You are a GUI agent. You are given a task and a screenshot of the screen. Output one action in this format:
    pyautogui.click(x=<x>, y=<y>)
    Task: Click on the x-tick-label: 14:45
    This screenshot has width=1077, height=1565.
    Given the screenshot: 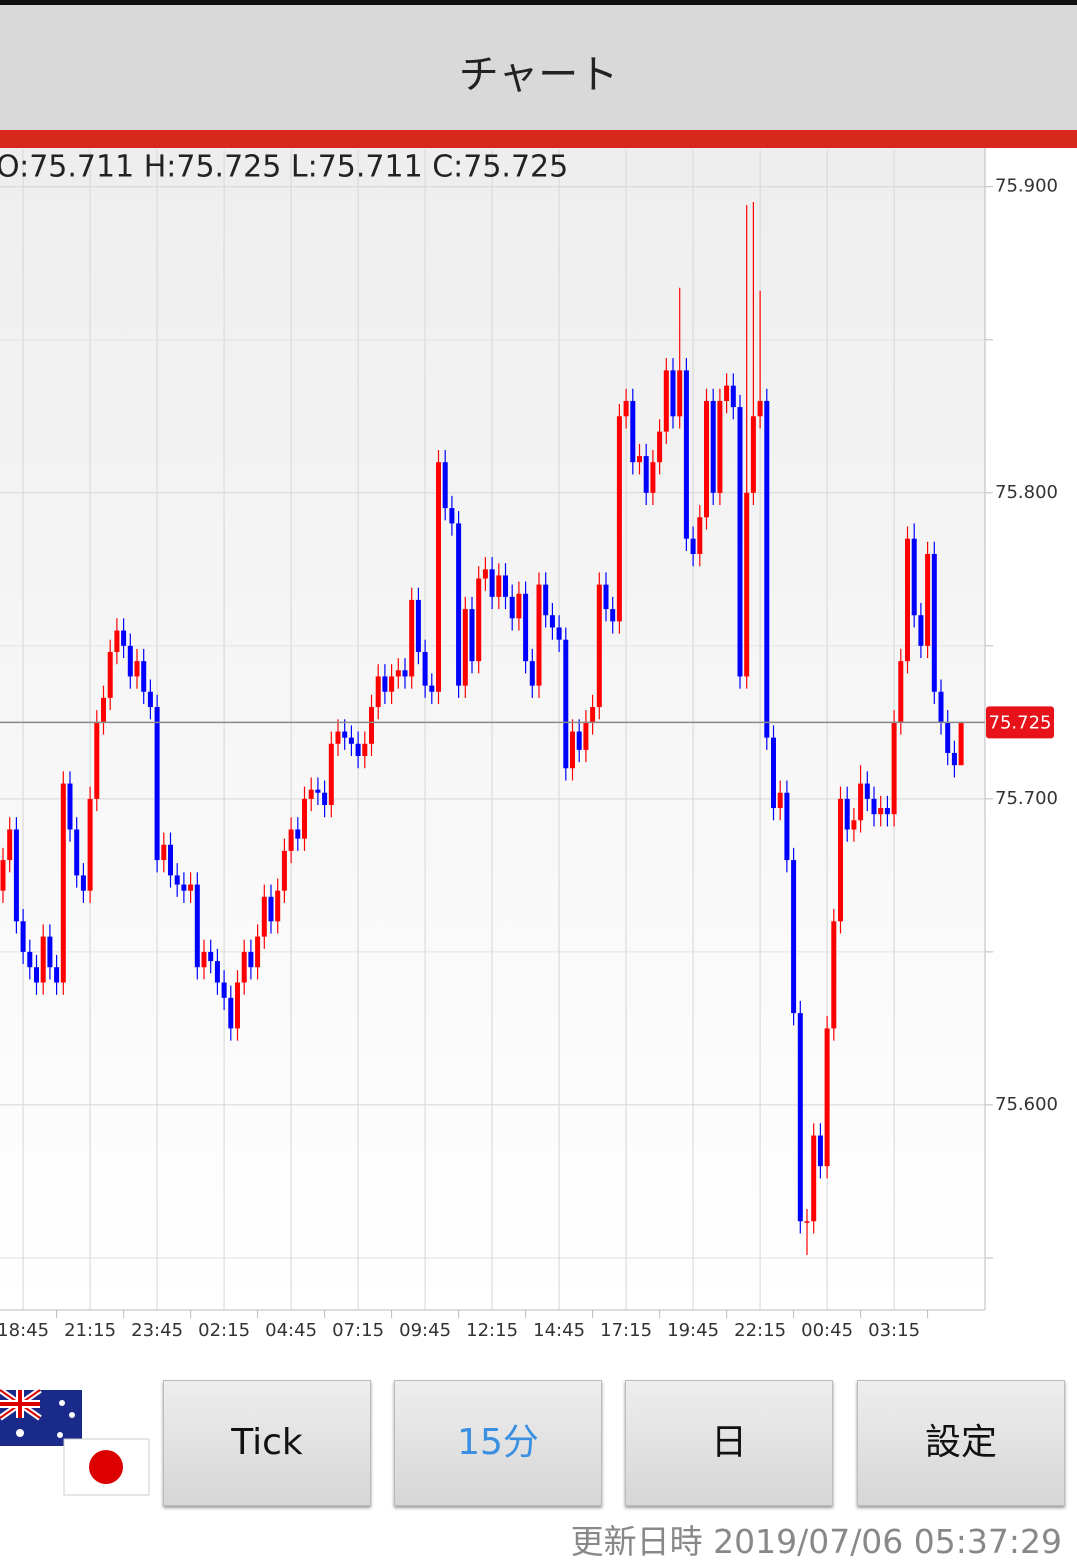 What is the action you would take?
    pyautogui.click(x=559, y=1330)
    